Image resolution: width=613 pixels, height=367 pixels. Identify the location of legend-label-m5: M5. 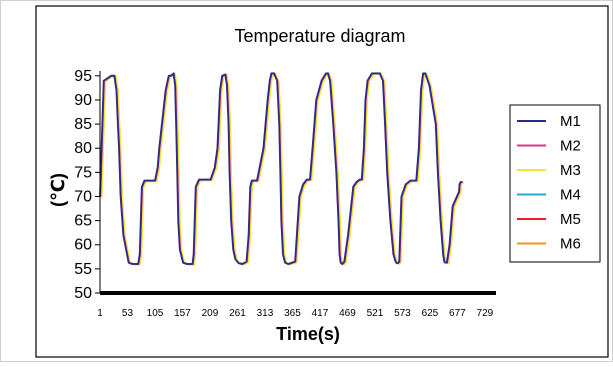
(570, 219).